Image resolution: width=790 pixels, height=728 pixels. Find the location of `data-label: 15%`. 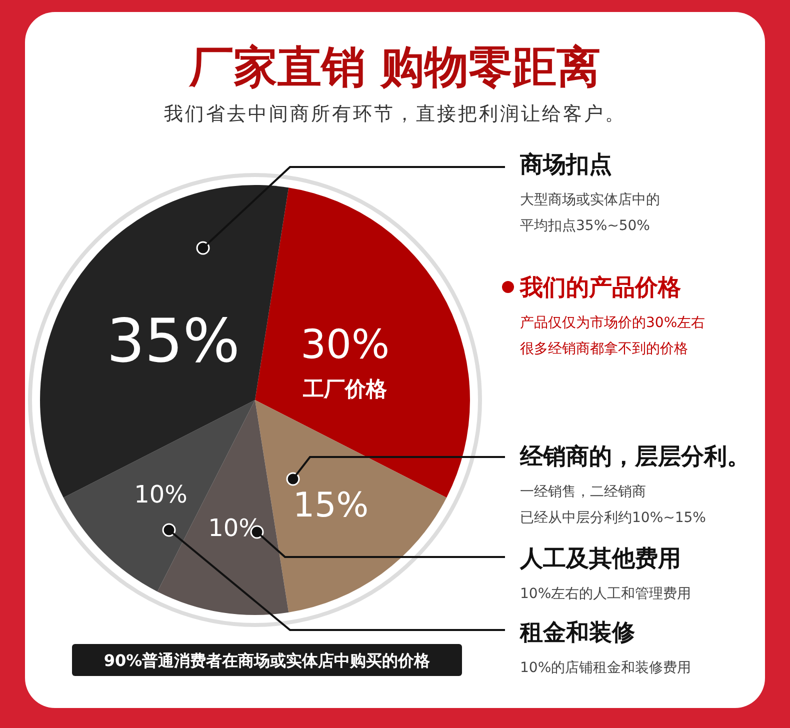

data-label: 15% is located at coordinates (331, 505).